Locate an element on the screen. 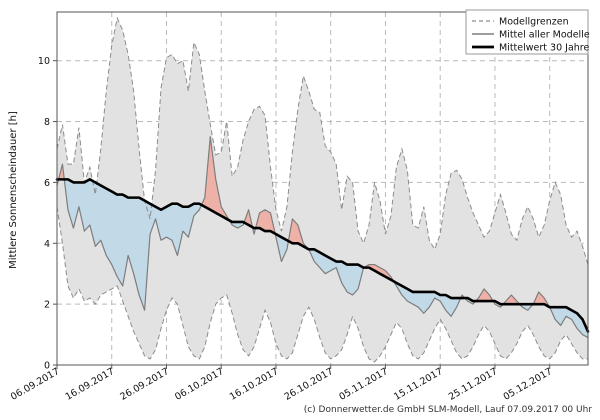 The image size is (600, 420). y-axis-title: Mittlere Sonnenscheindauer [h] is located at coordinates (13, 190).